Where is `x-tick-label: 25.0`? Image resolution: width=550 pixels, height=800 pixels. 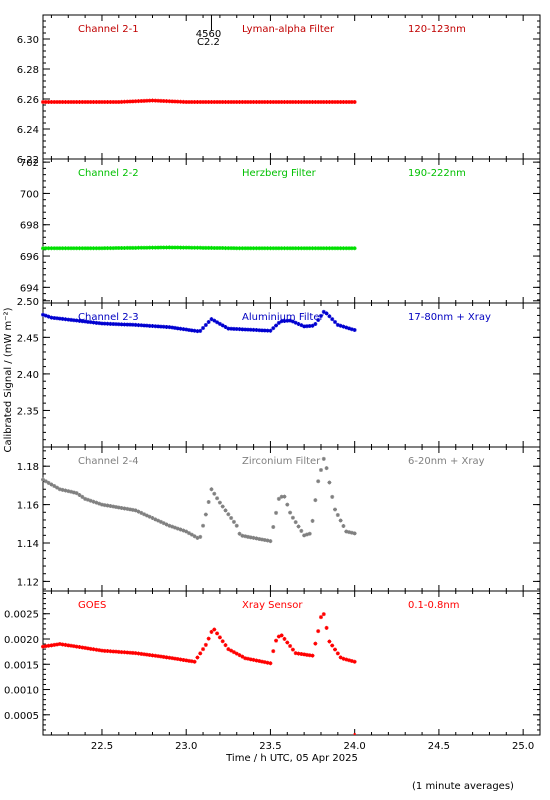
x-tick-label: 25.0 is located at coordinates (523, 746).